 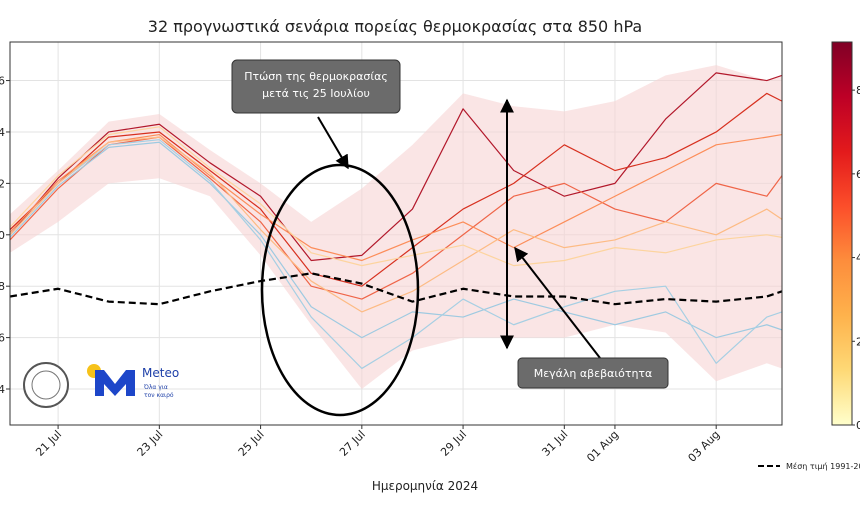 What do you see at coordinates (150, 443) in the screenshot?
I see `x-tick-label: 23 Jul` at bounding box center [150, 443].